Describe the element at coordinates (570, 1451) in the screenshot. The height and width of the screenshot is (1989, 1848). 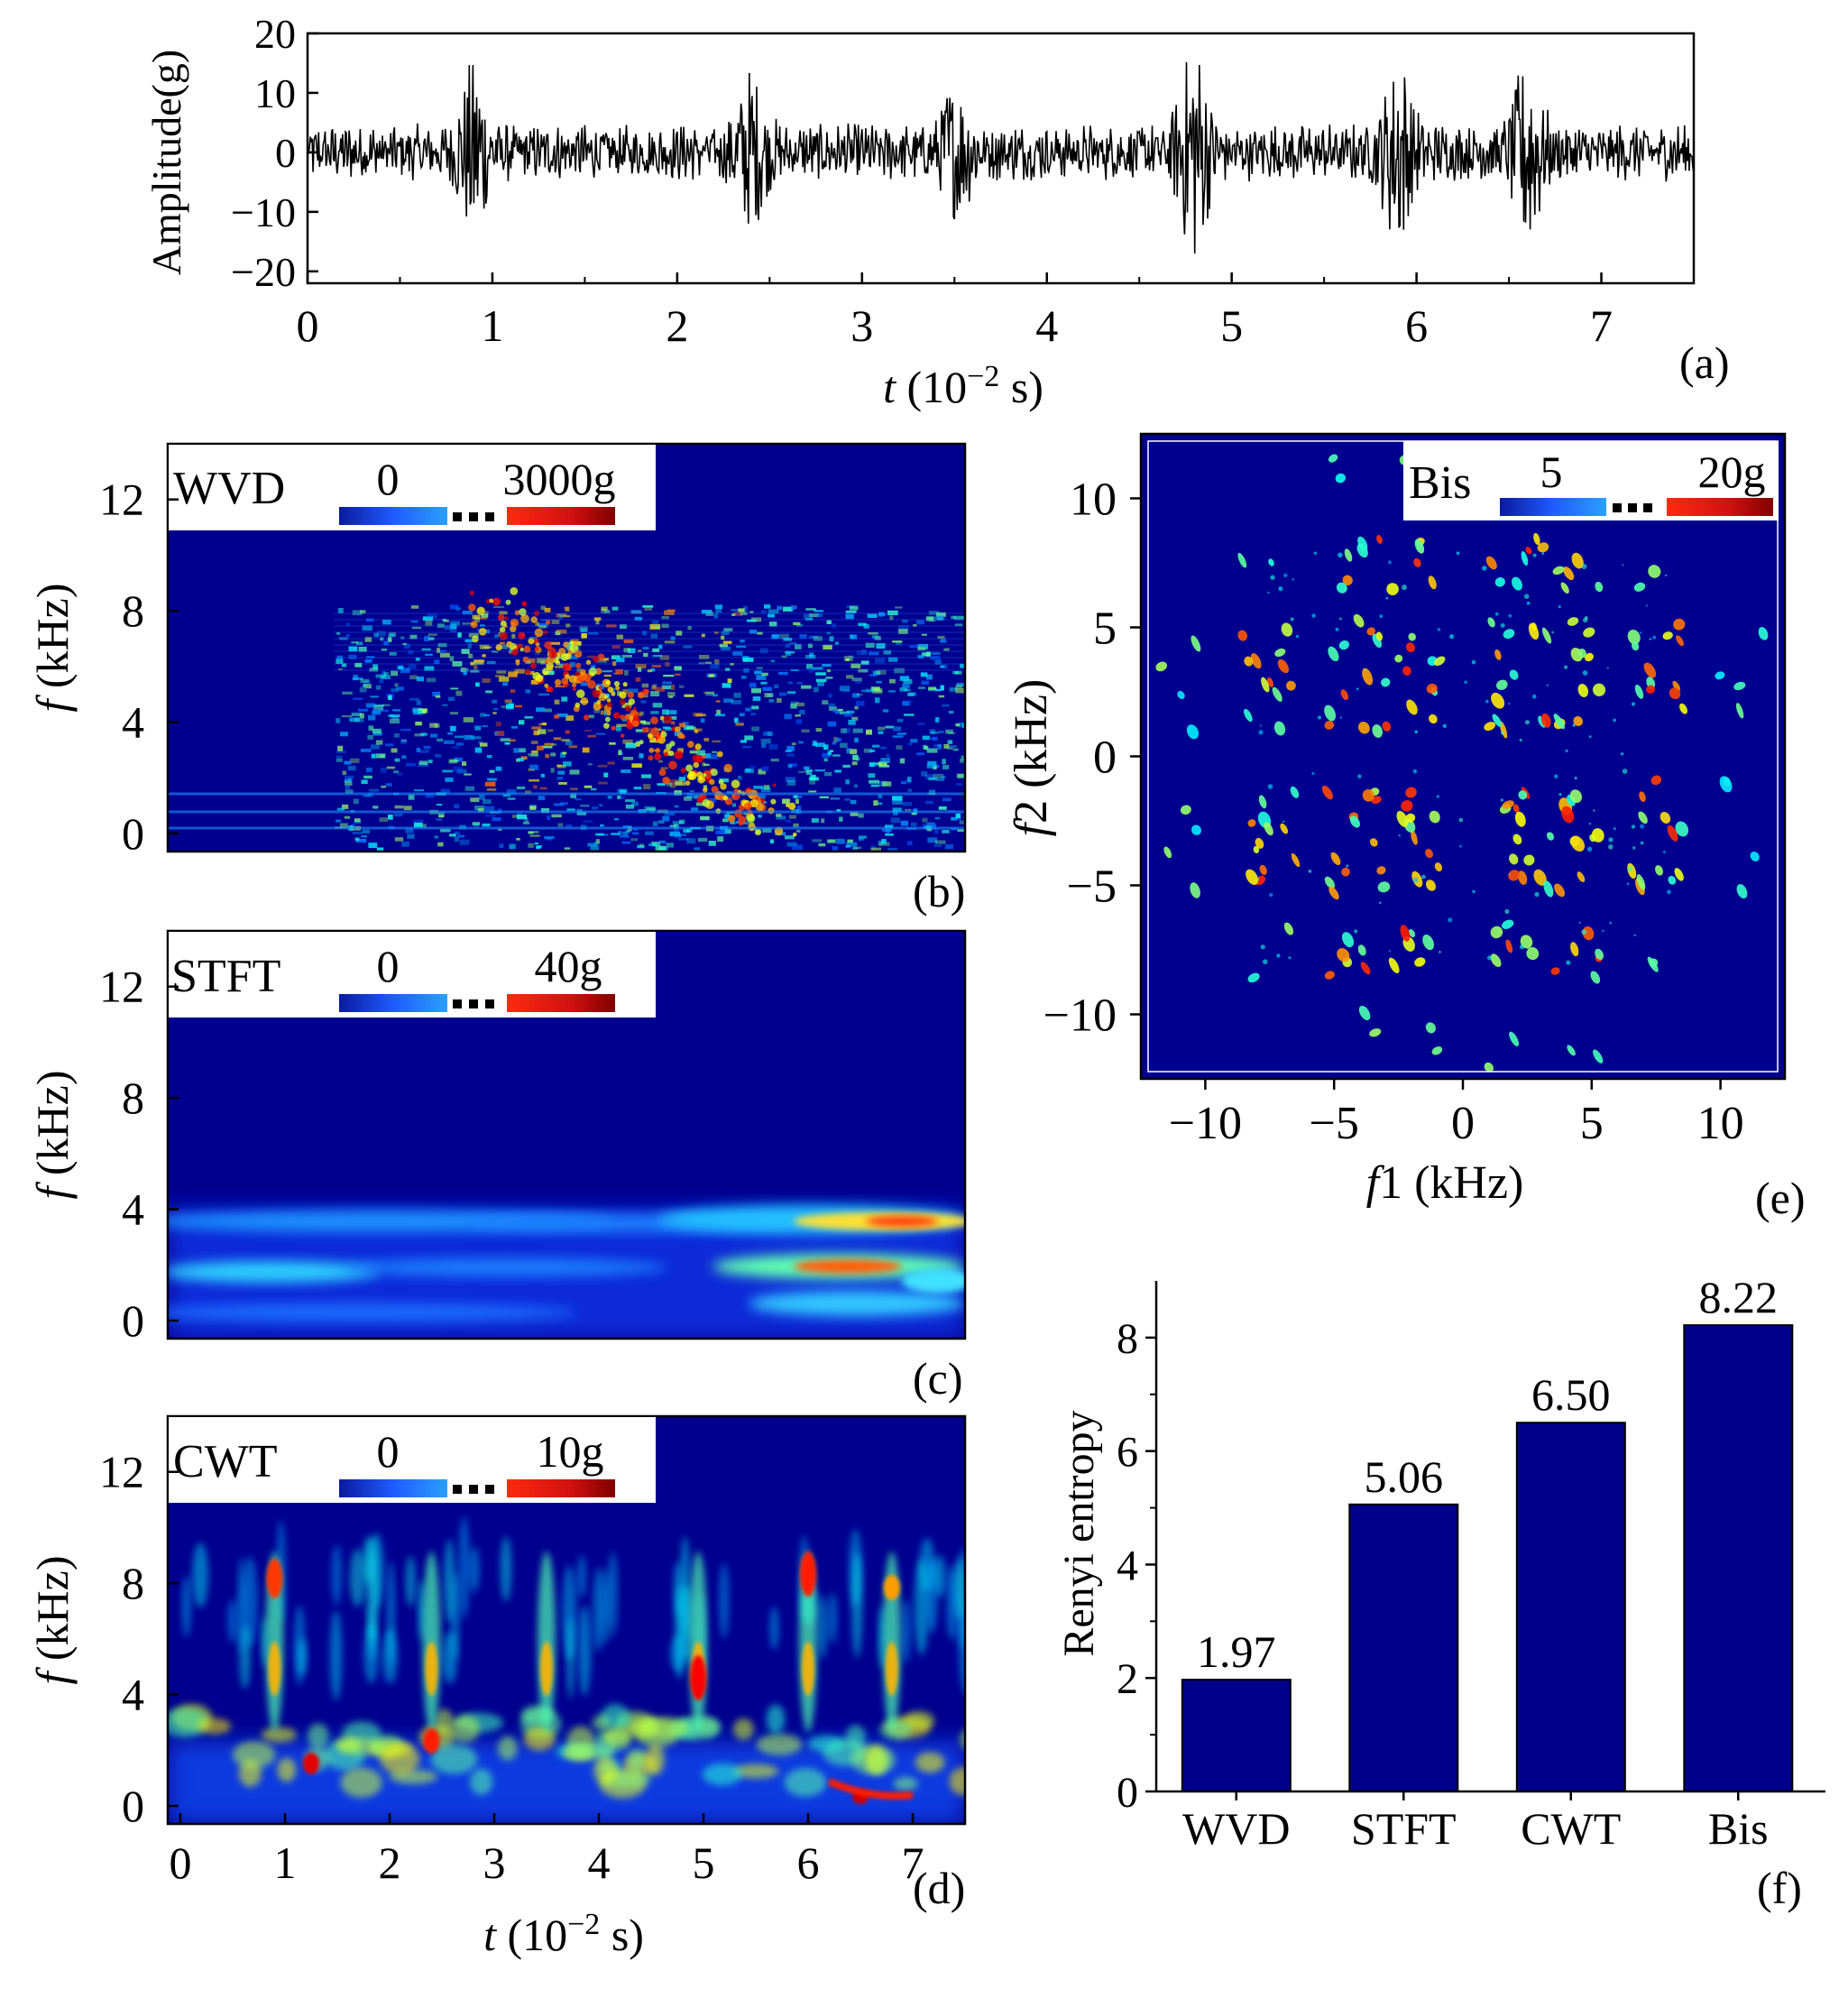
I see `panel-d-legend-max: 10g` at that location.